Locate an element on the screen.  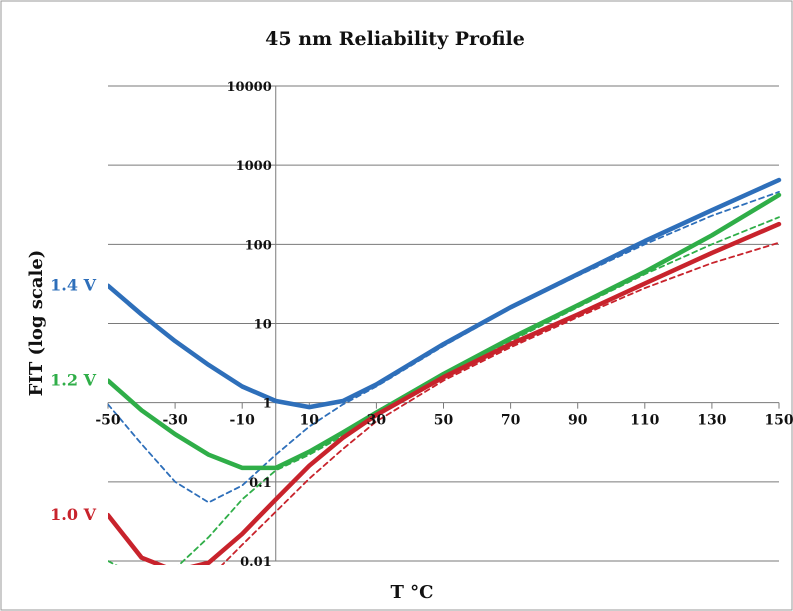
x-tick-label: 150 is located at coordinates (778, 421).